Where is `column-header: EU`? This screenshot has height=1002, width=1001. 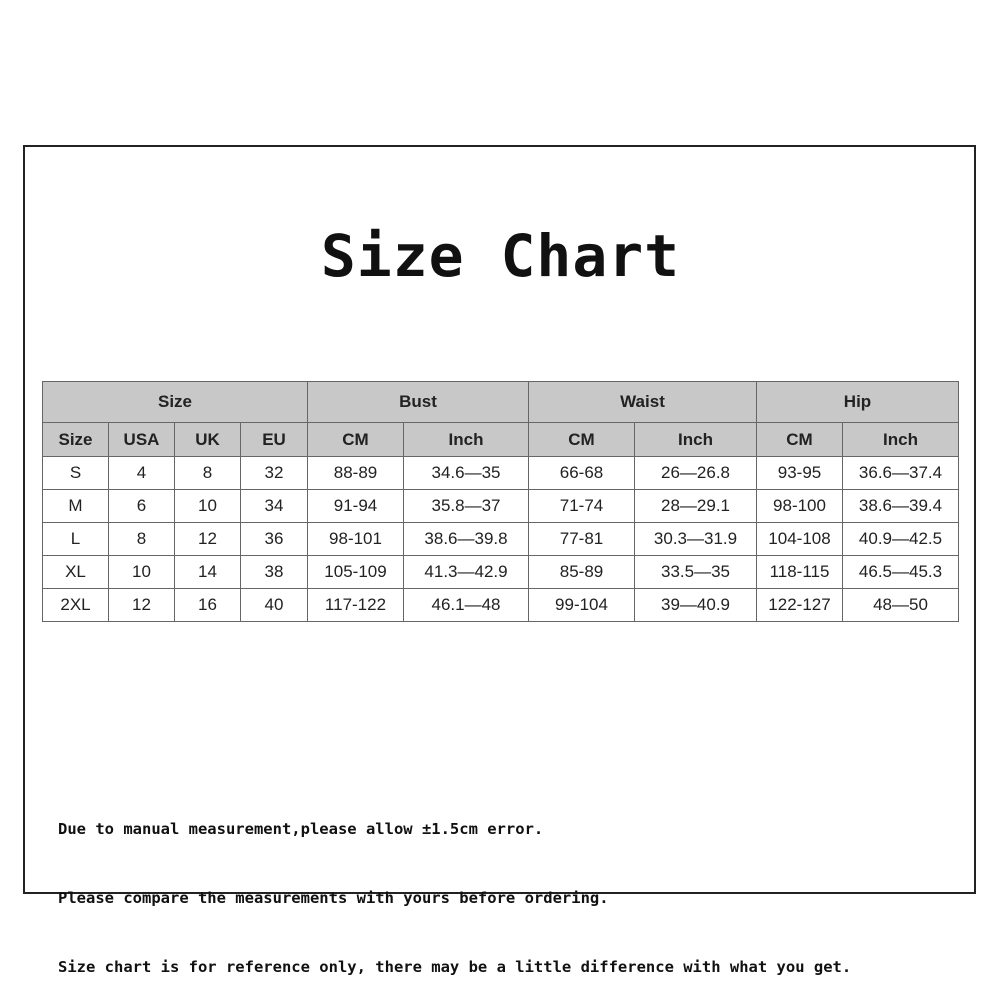
column-header: EU is located at coordinates (274, 439).